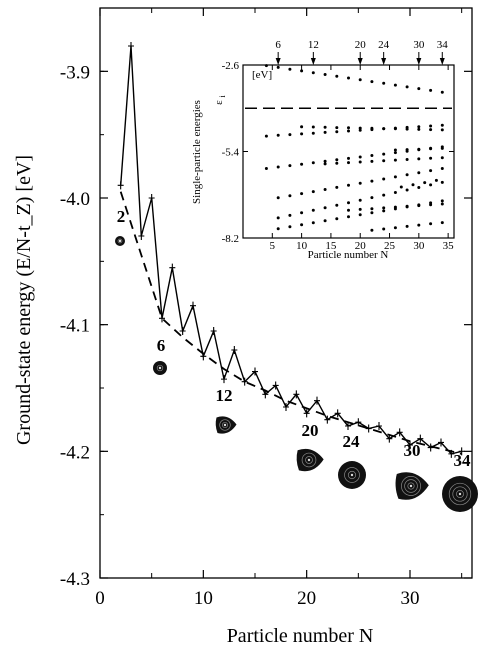 This screenshot has height=648, width=498. I want to click on inset-level-dots, so click(354, 148).